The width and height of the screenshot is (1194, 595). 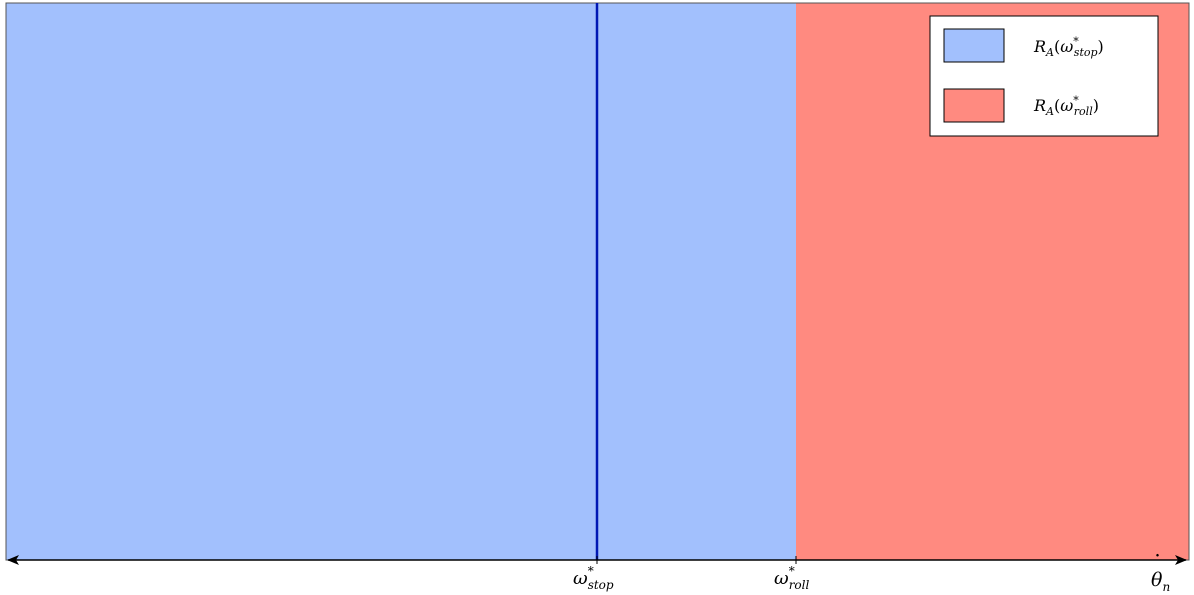 What do you see at coordinates (974, 105) in the screenshot?
I see `legend-swatch-roll` at bounding box center [974, 105].